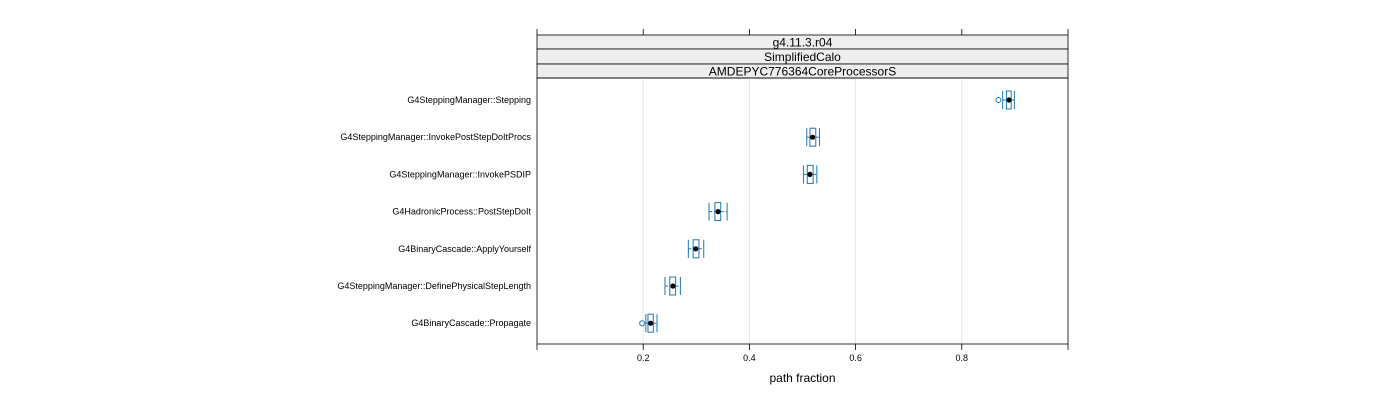 The height and width of the screenshot is (400, 1400). I want to click on category-label-0: G4SteppingManager::Stepping, so click(469, 100).